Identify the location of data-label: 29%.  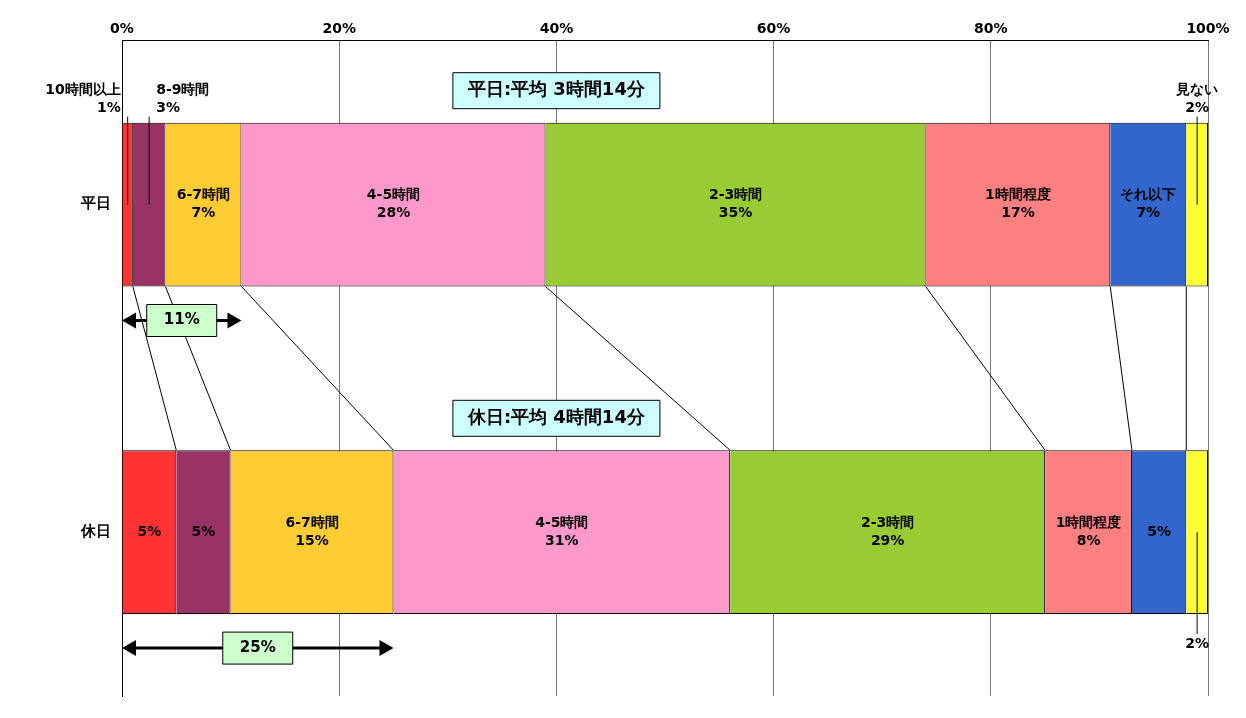
(887, 539).